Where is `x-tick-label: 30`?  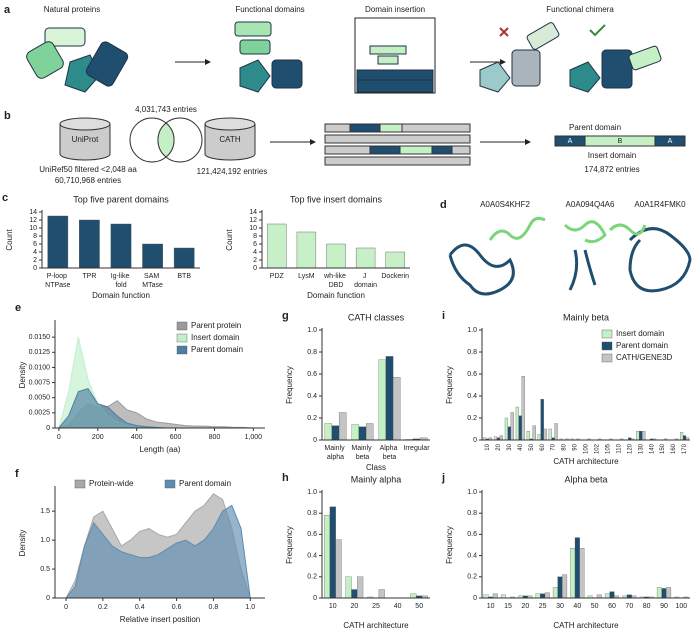 x-tick-label: 30 is located at coordinates (510, 446).